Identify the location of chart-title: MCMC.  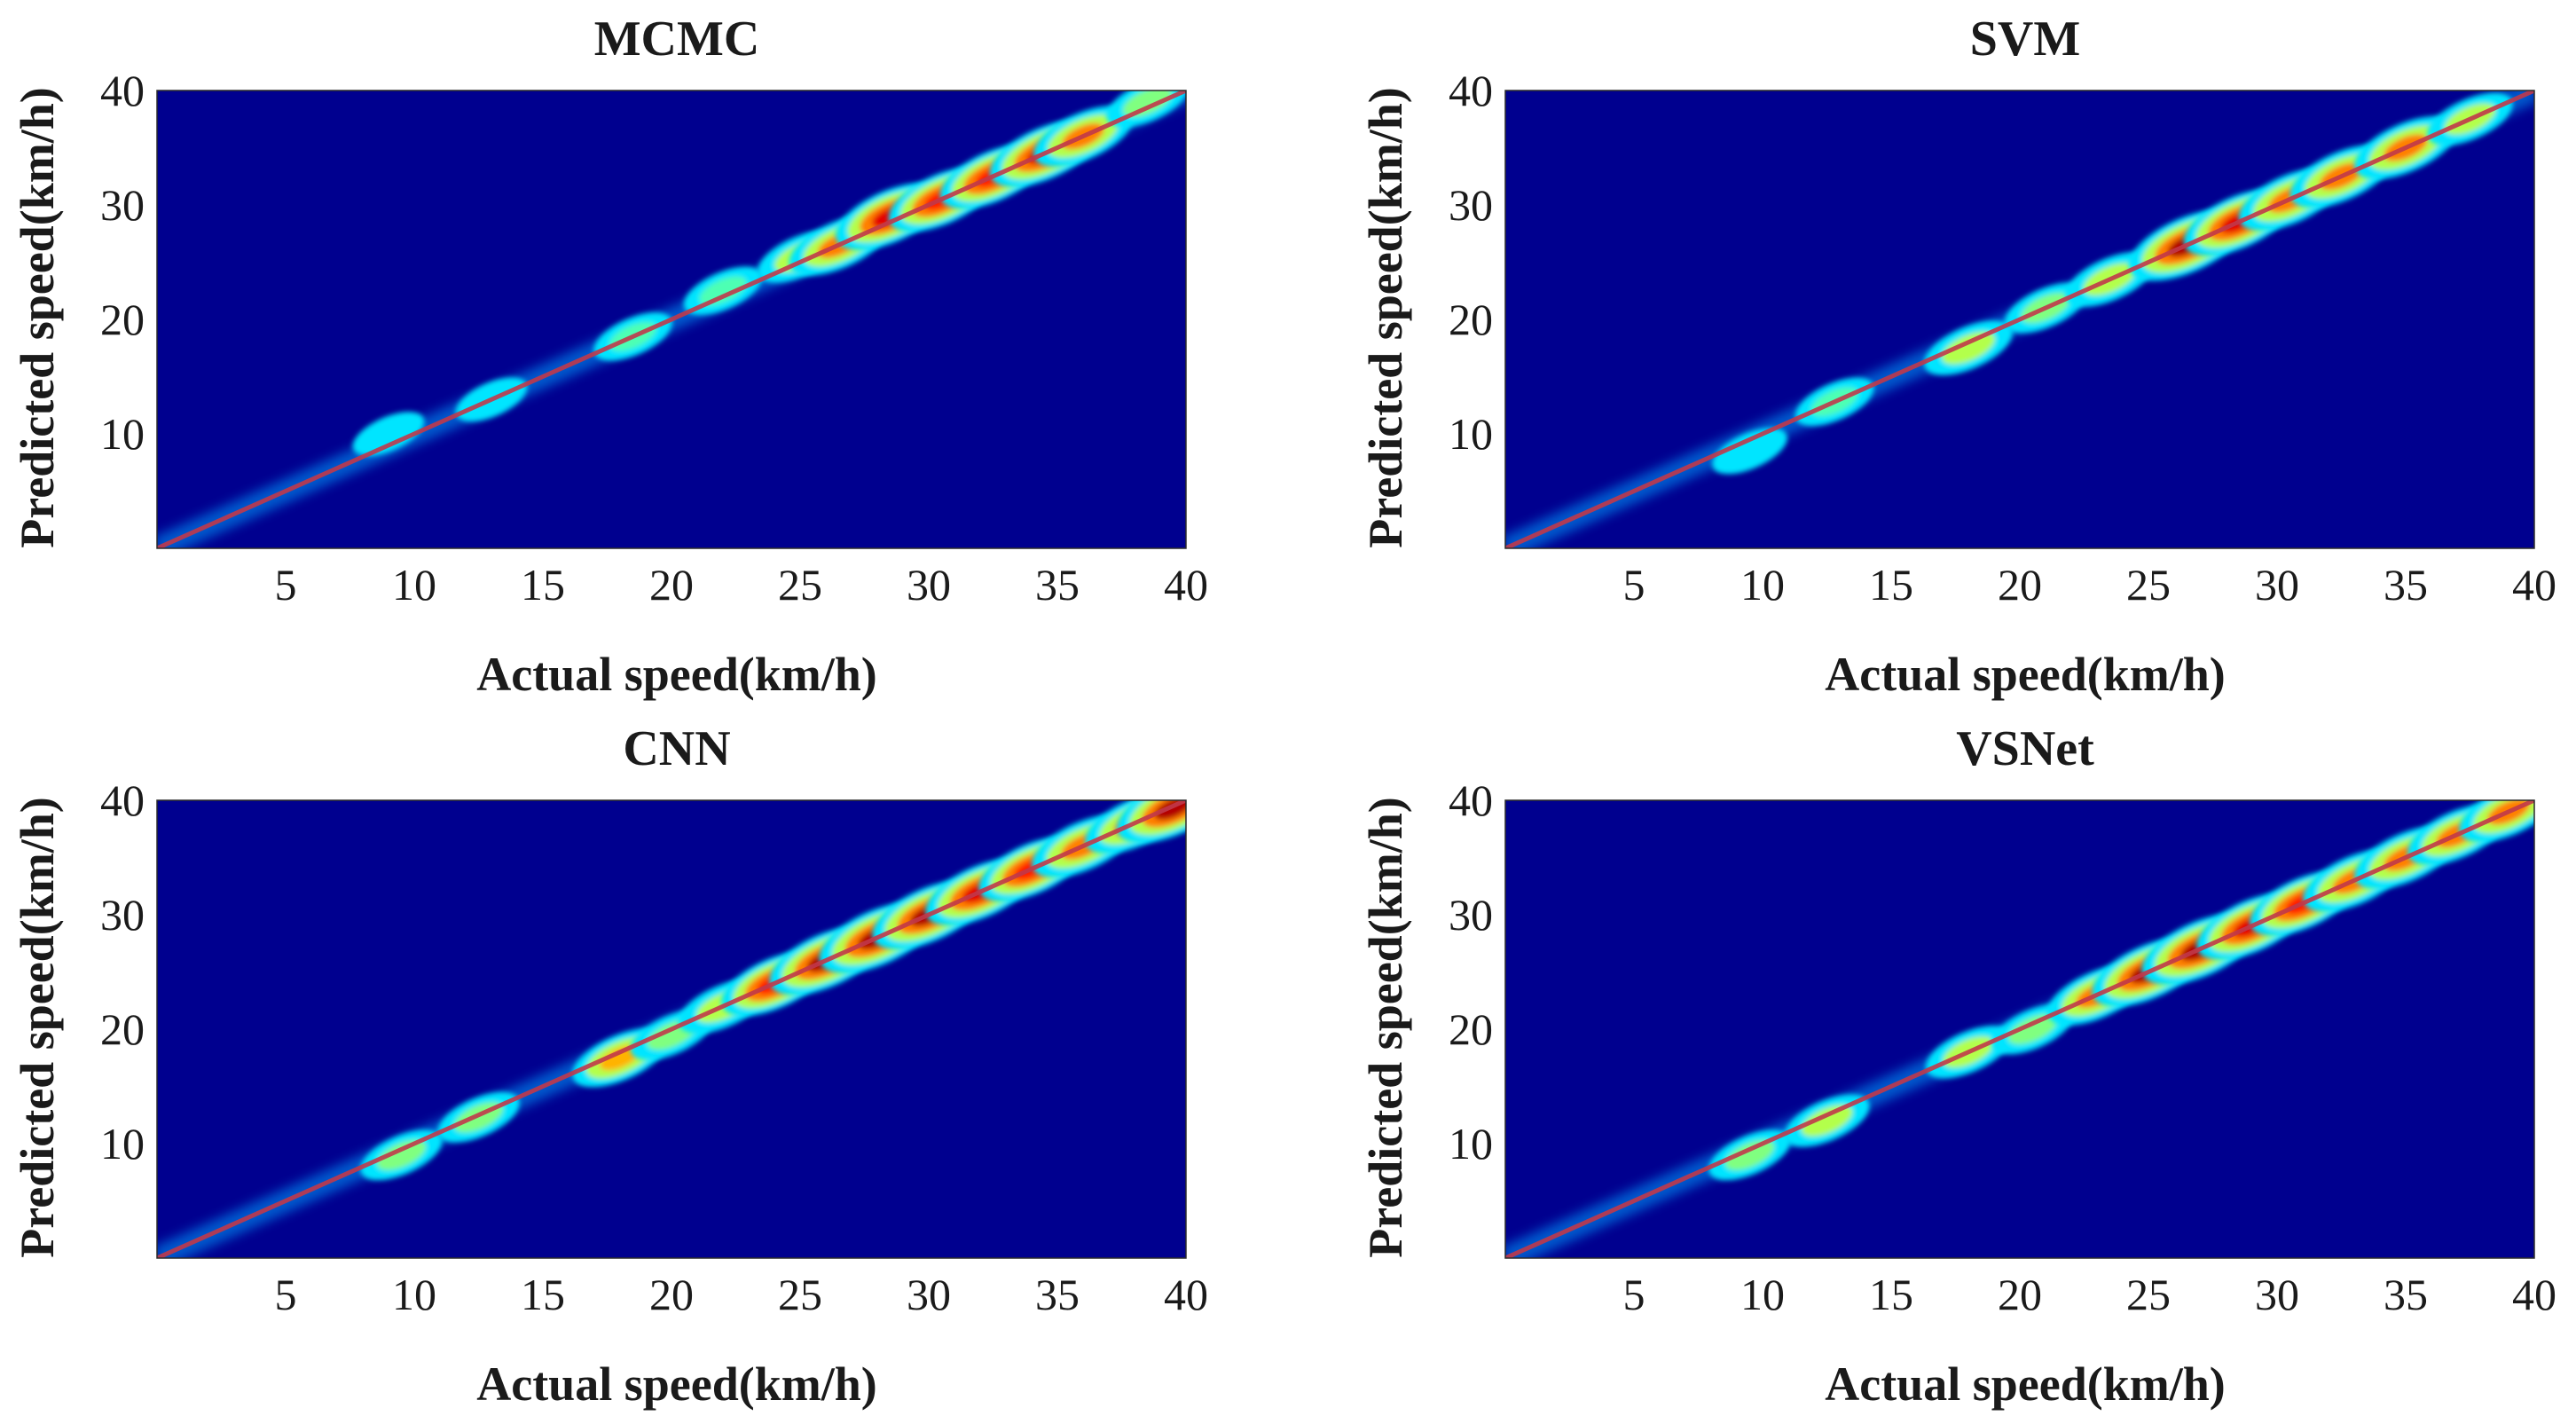
(677, 40).